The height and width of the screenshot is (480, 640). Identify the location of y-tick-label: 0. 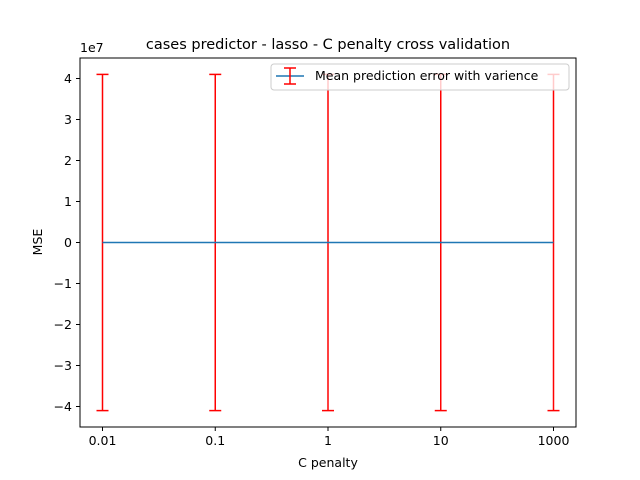
(68, 242).